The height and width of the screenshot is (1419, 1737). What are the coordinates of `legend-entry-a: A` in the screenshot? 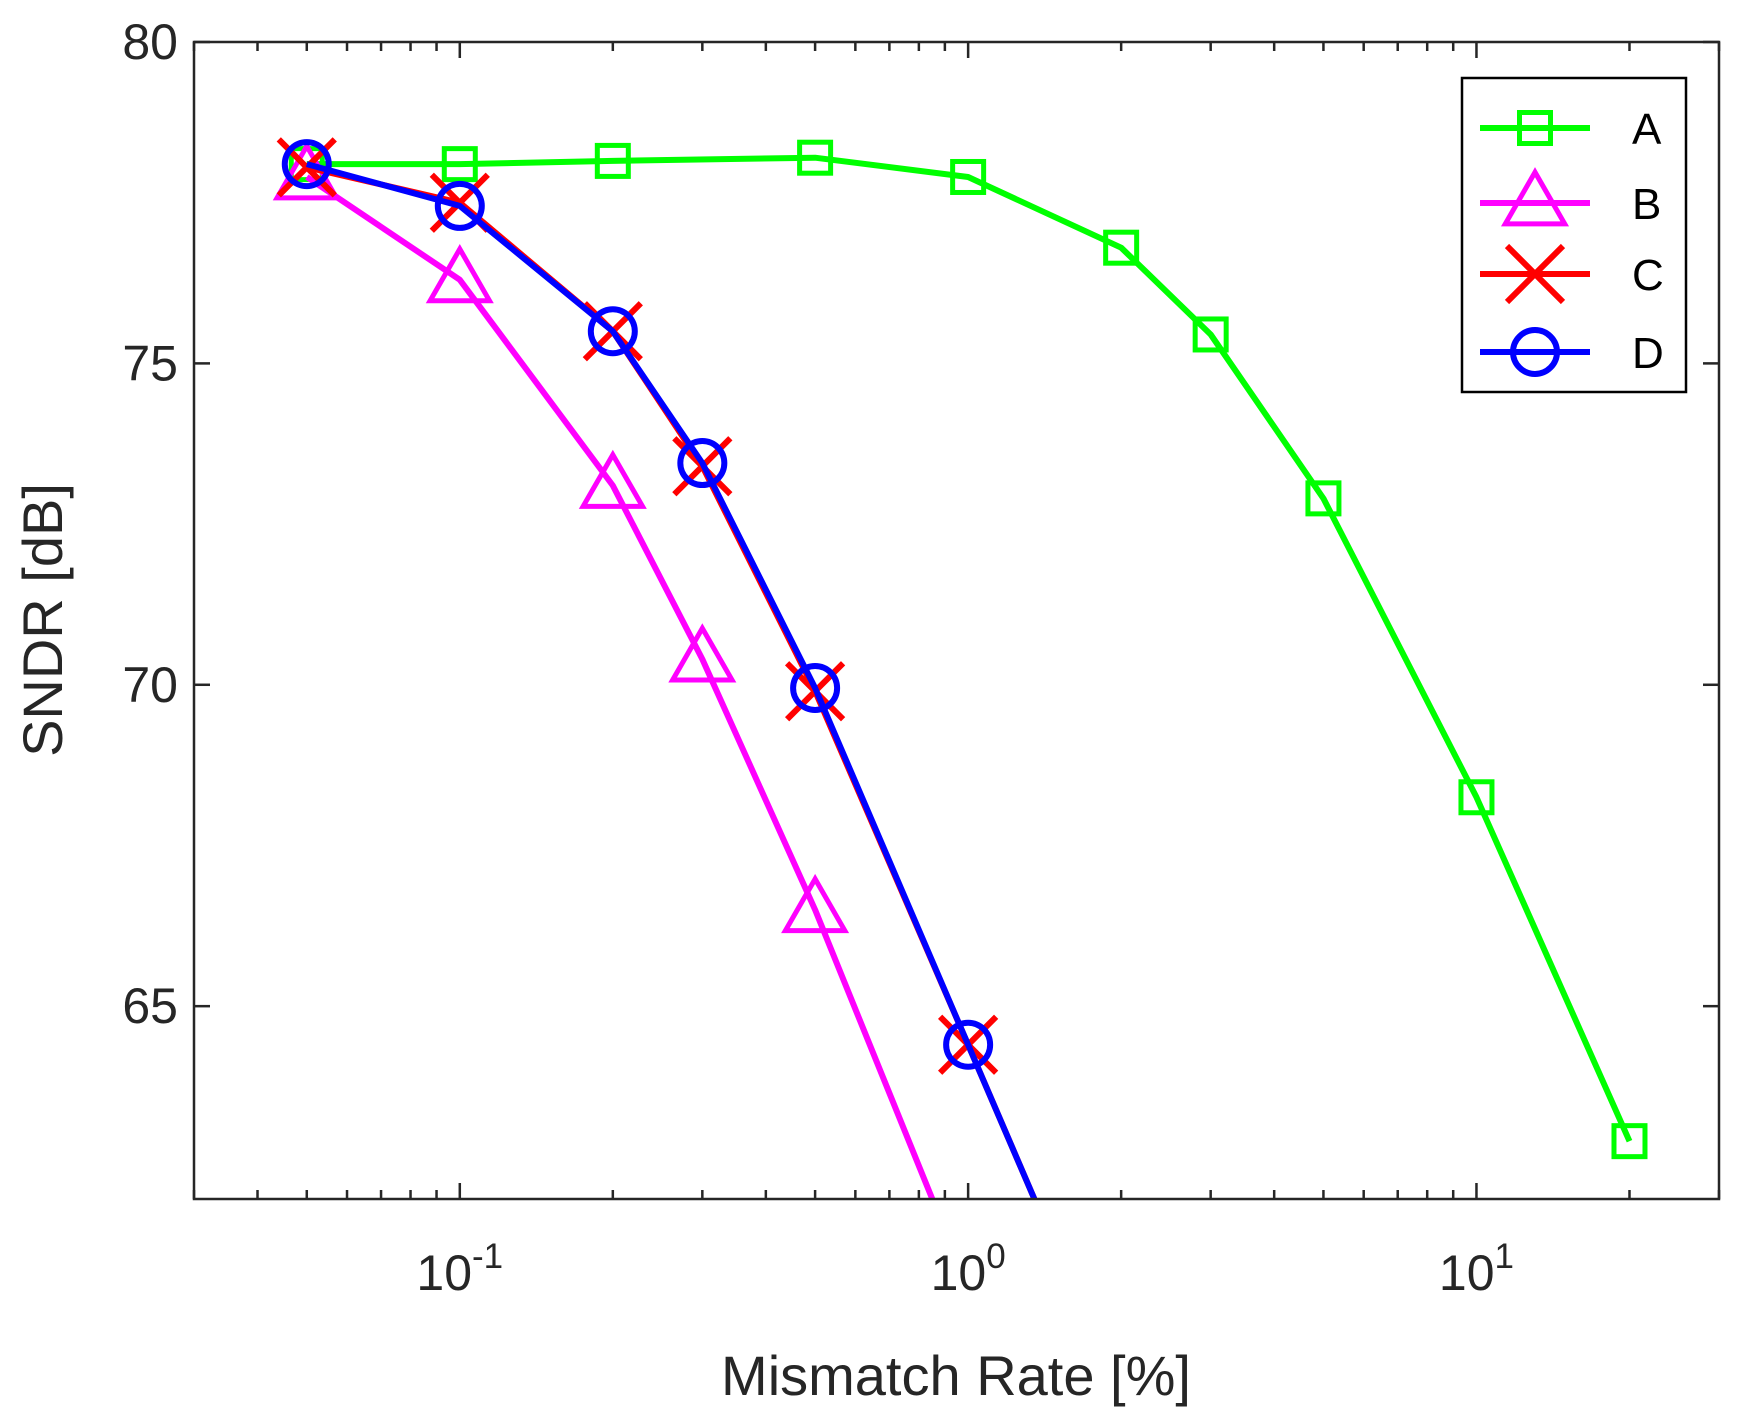 It's located at (1571, 129).